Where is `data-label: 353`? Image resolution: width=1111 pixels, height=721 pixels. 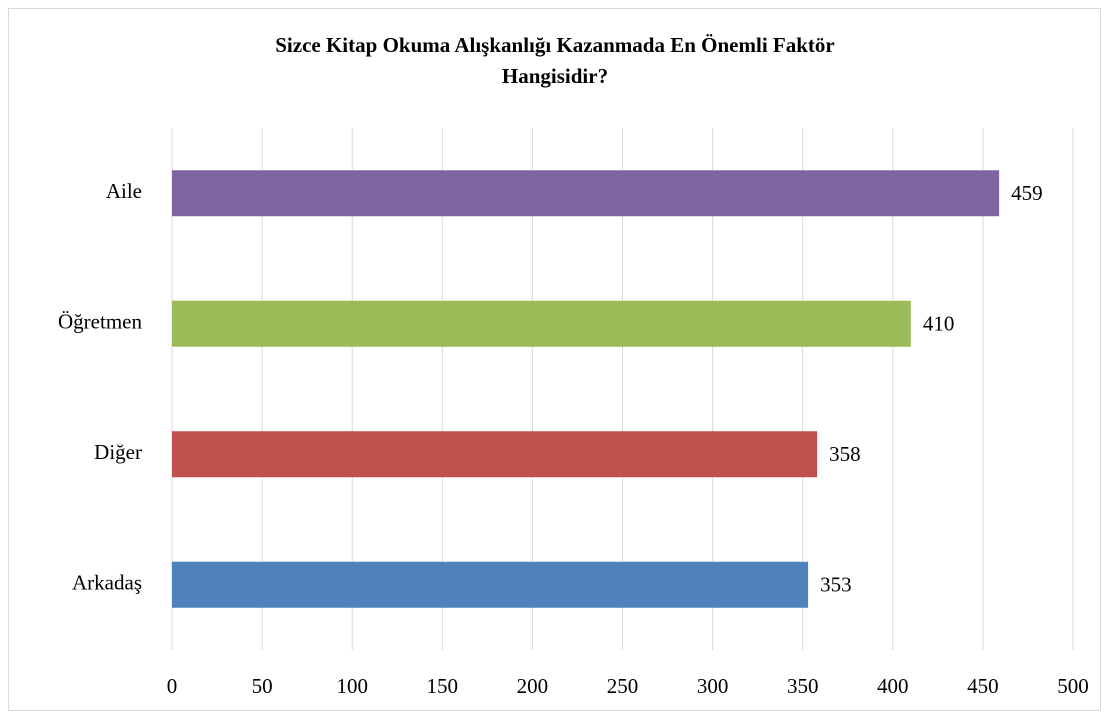 data-label: 353 is located at coordinates (836, 585).